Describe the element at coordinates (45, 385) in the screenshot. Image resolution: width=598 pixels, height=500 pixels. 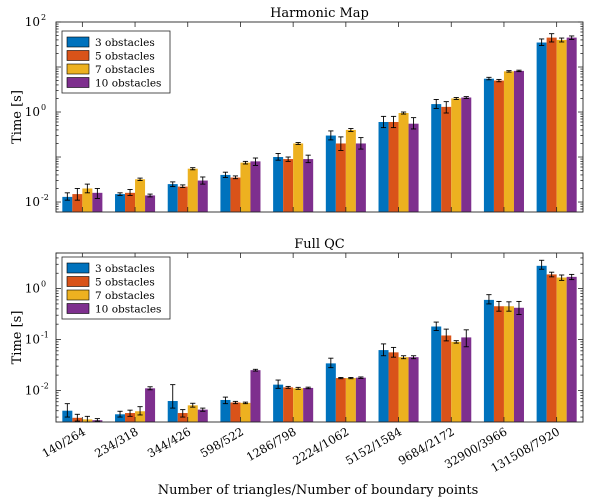
I see `y-tick-exponent: -2` at that location.